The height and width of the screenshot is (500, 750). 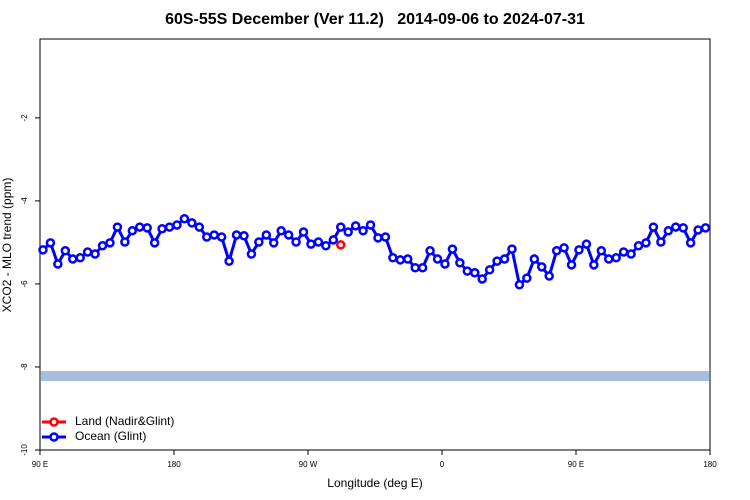 I want to click on y-axis-label: XCO2 - MLO trend (ppm), so click(x=7, y=245).